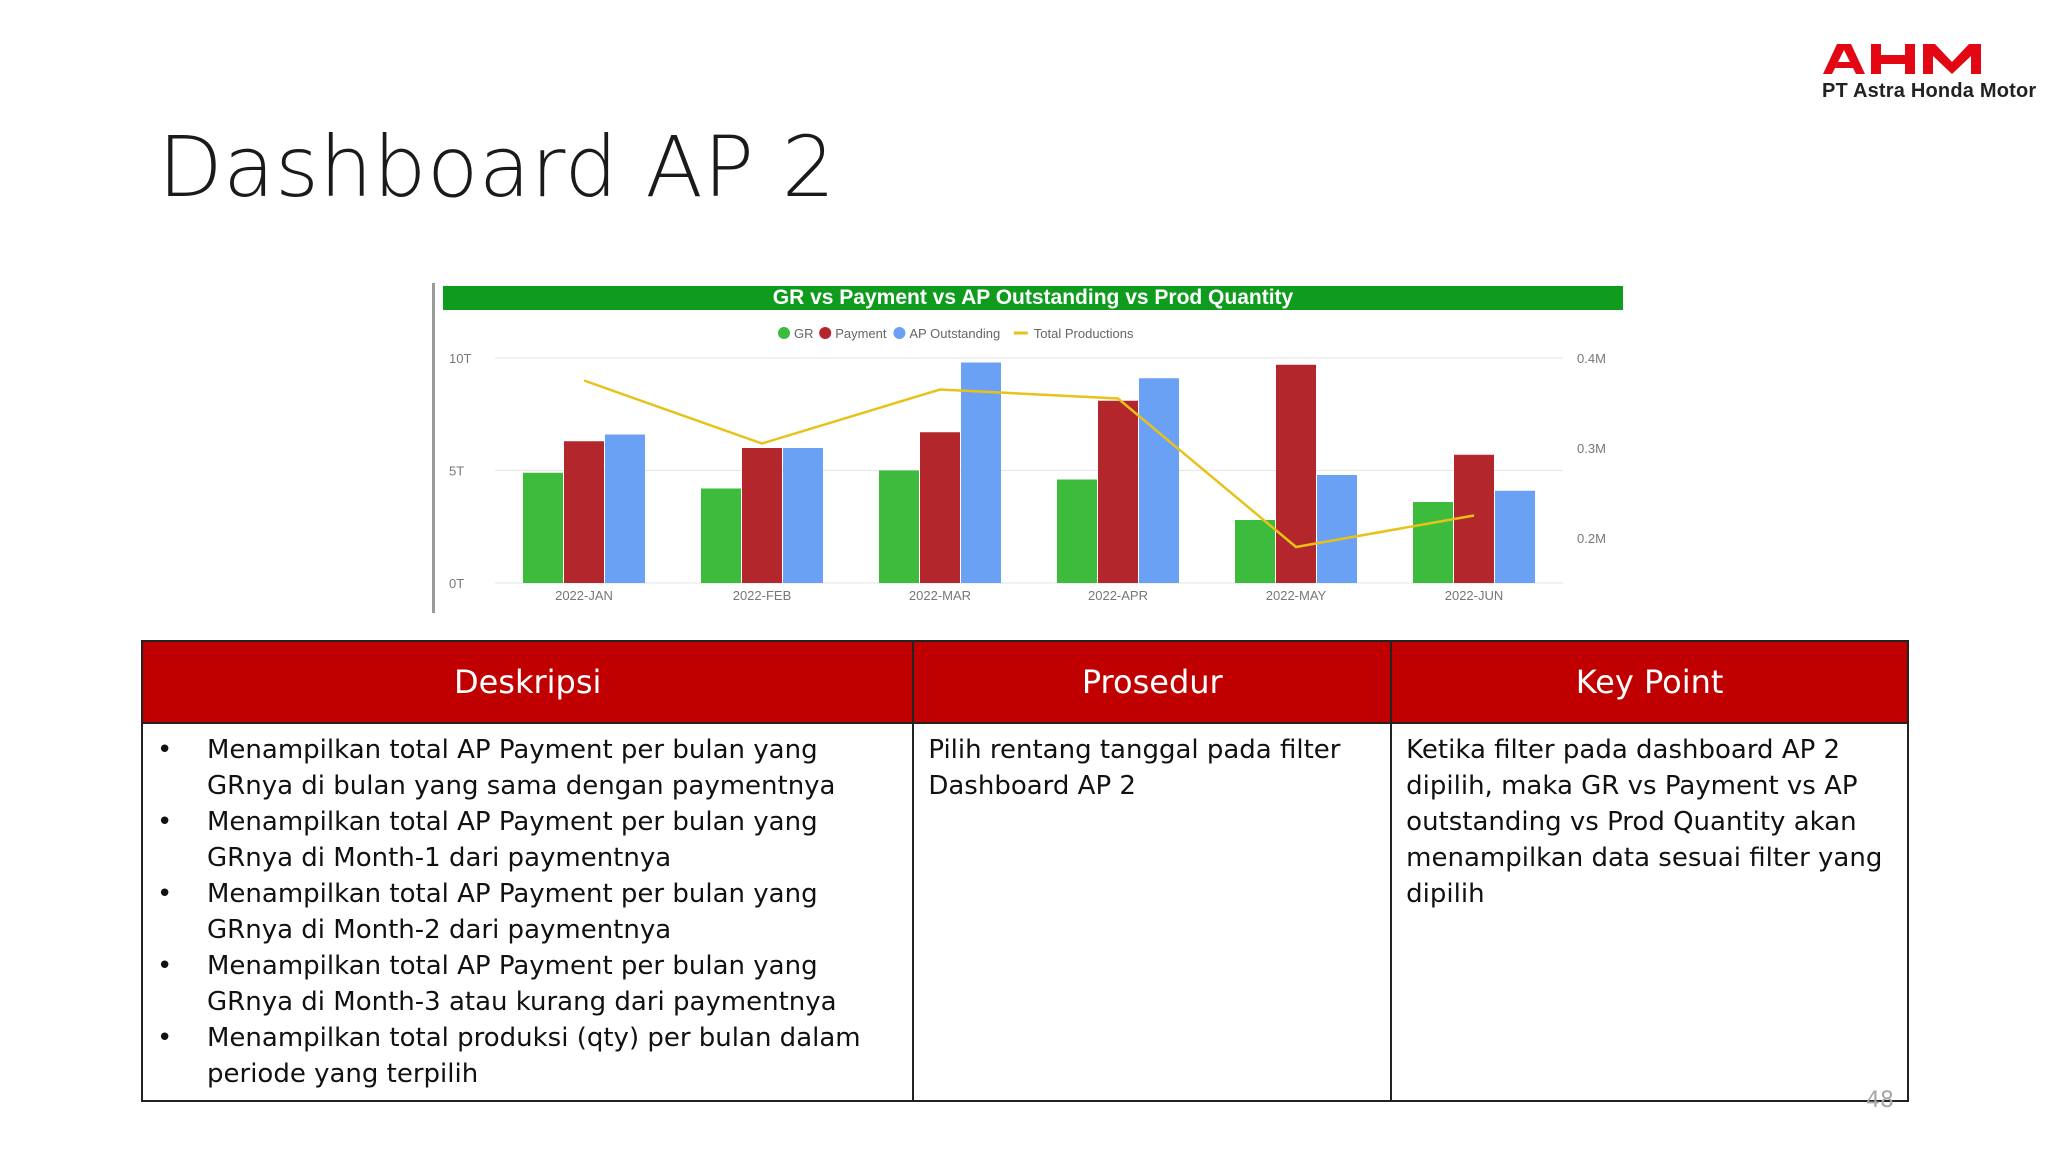 The width and height of the screenshot is (2048, 1152). I want to click on line-total-productions, so click(1029, 464).